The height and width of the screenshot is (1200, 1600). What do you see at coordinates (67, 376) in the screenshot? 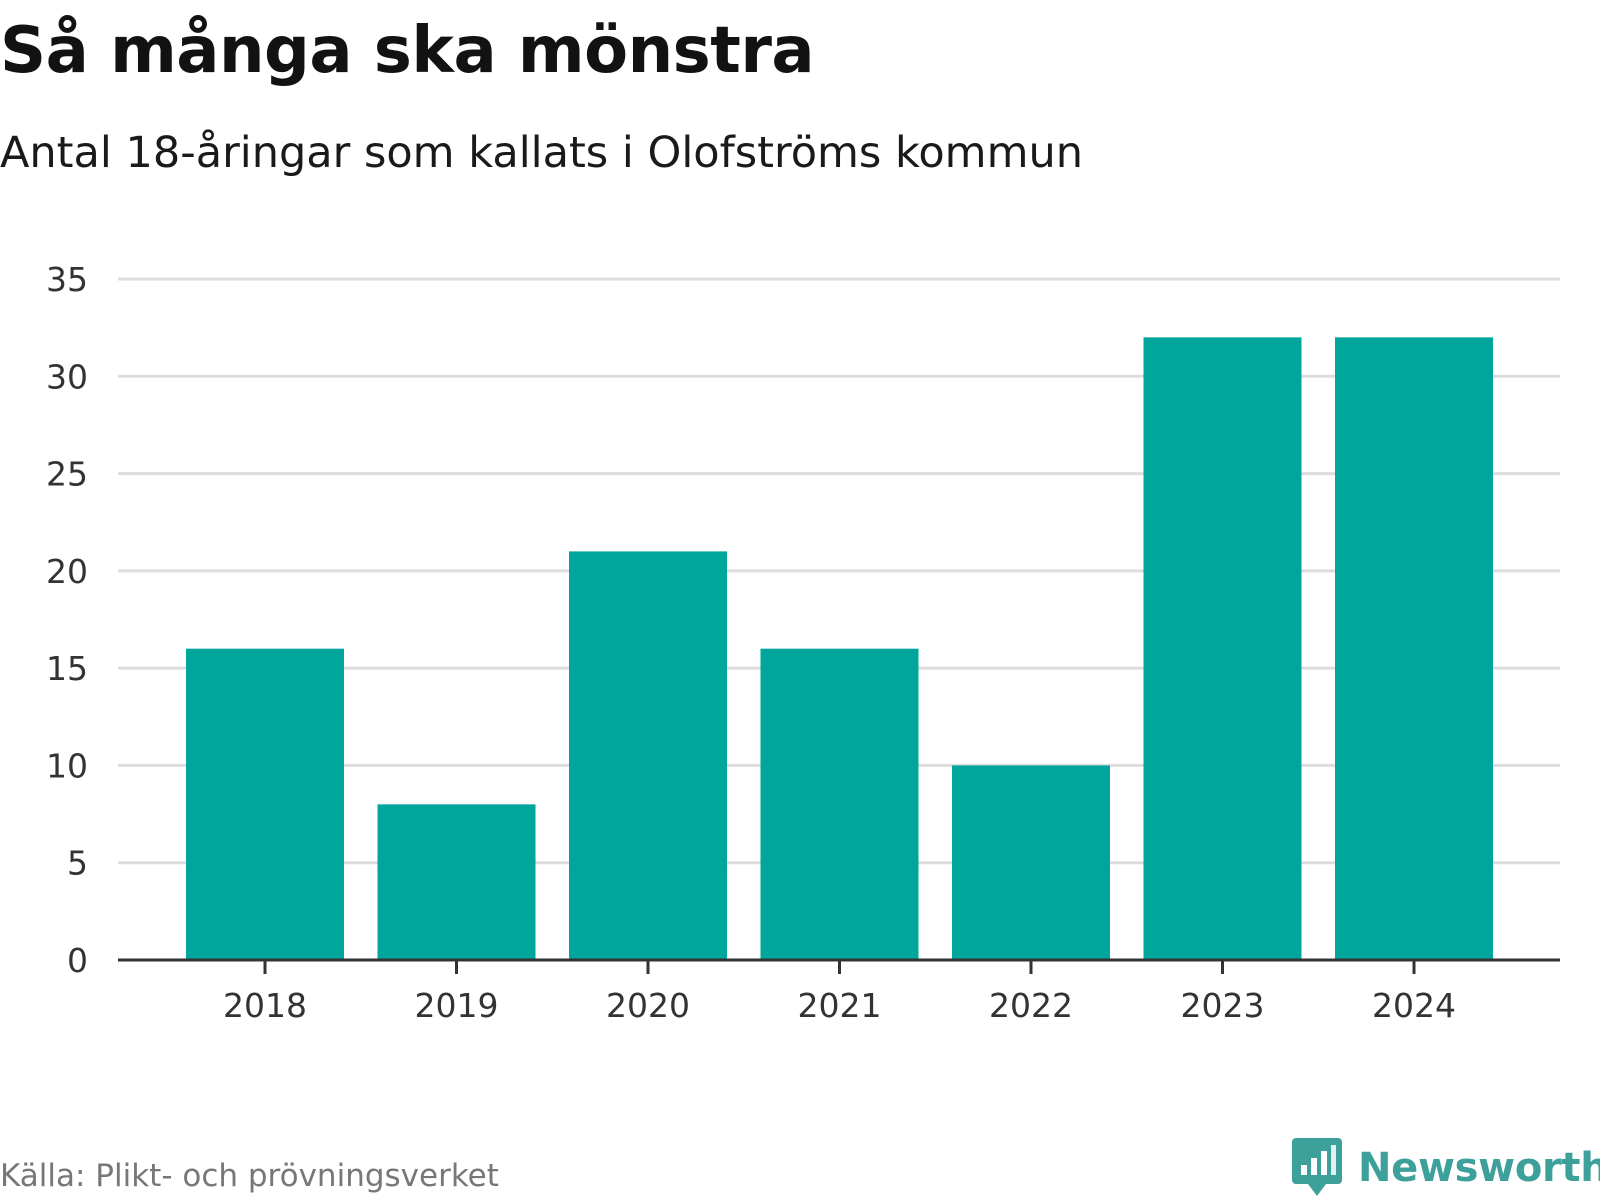
I see `y-tick-label: 30` at bounding box center [67, 376].